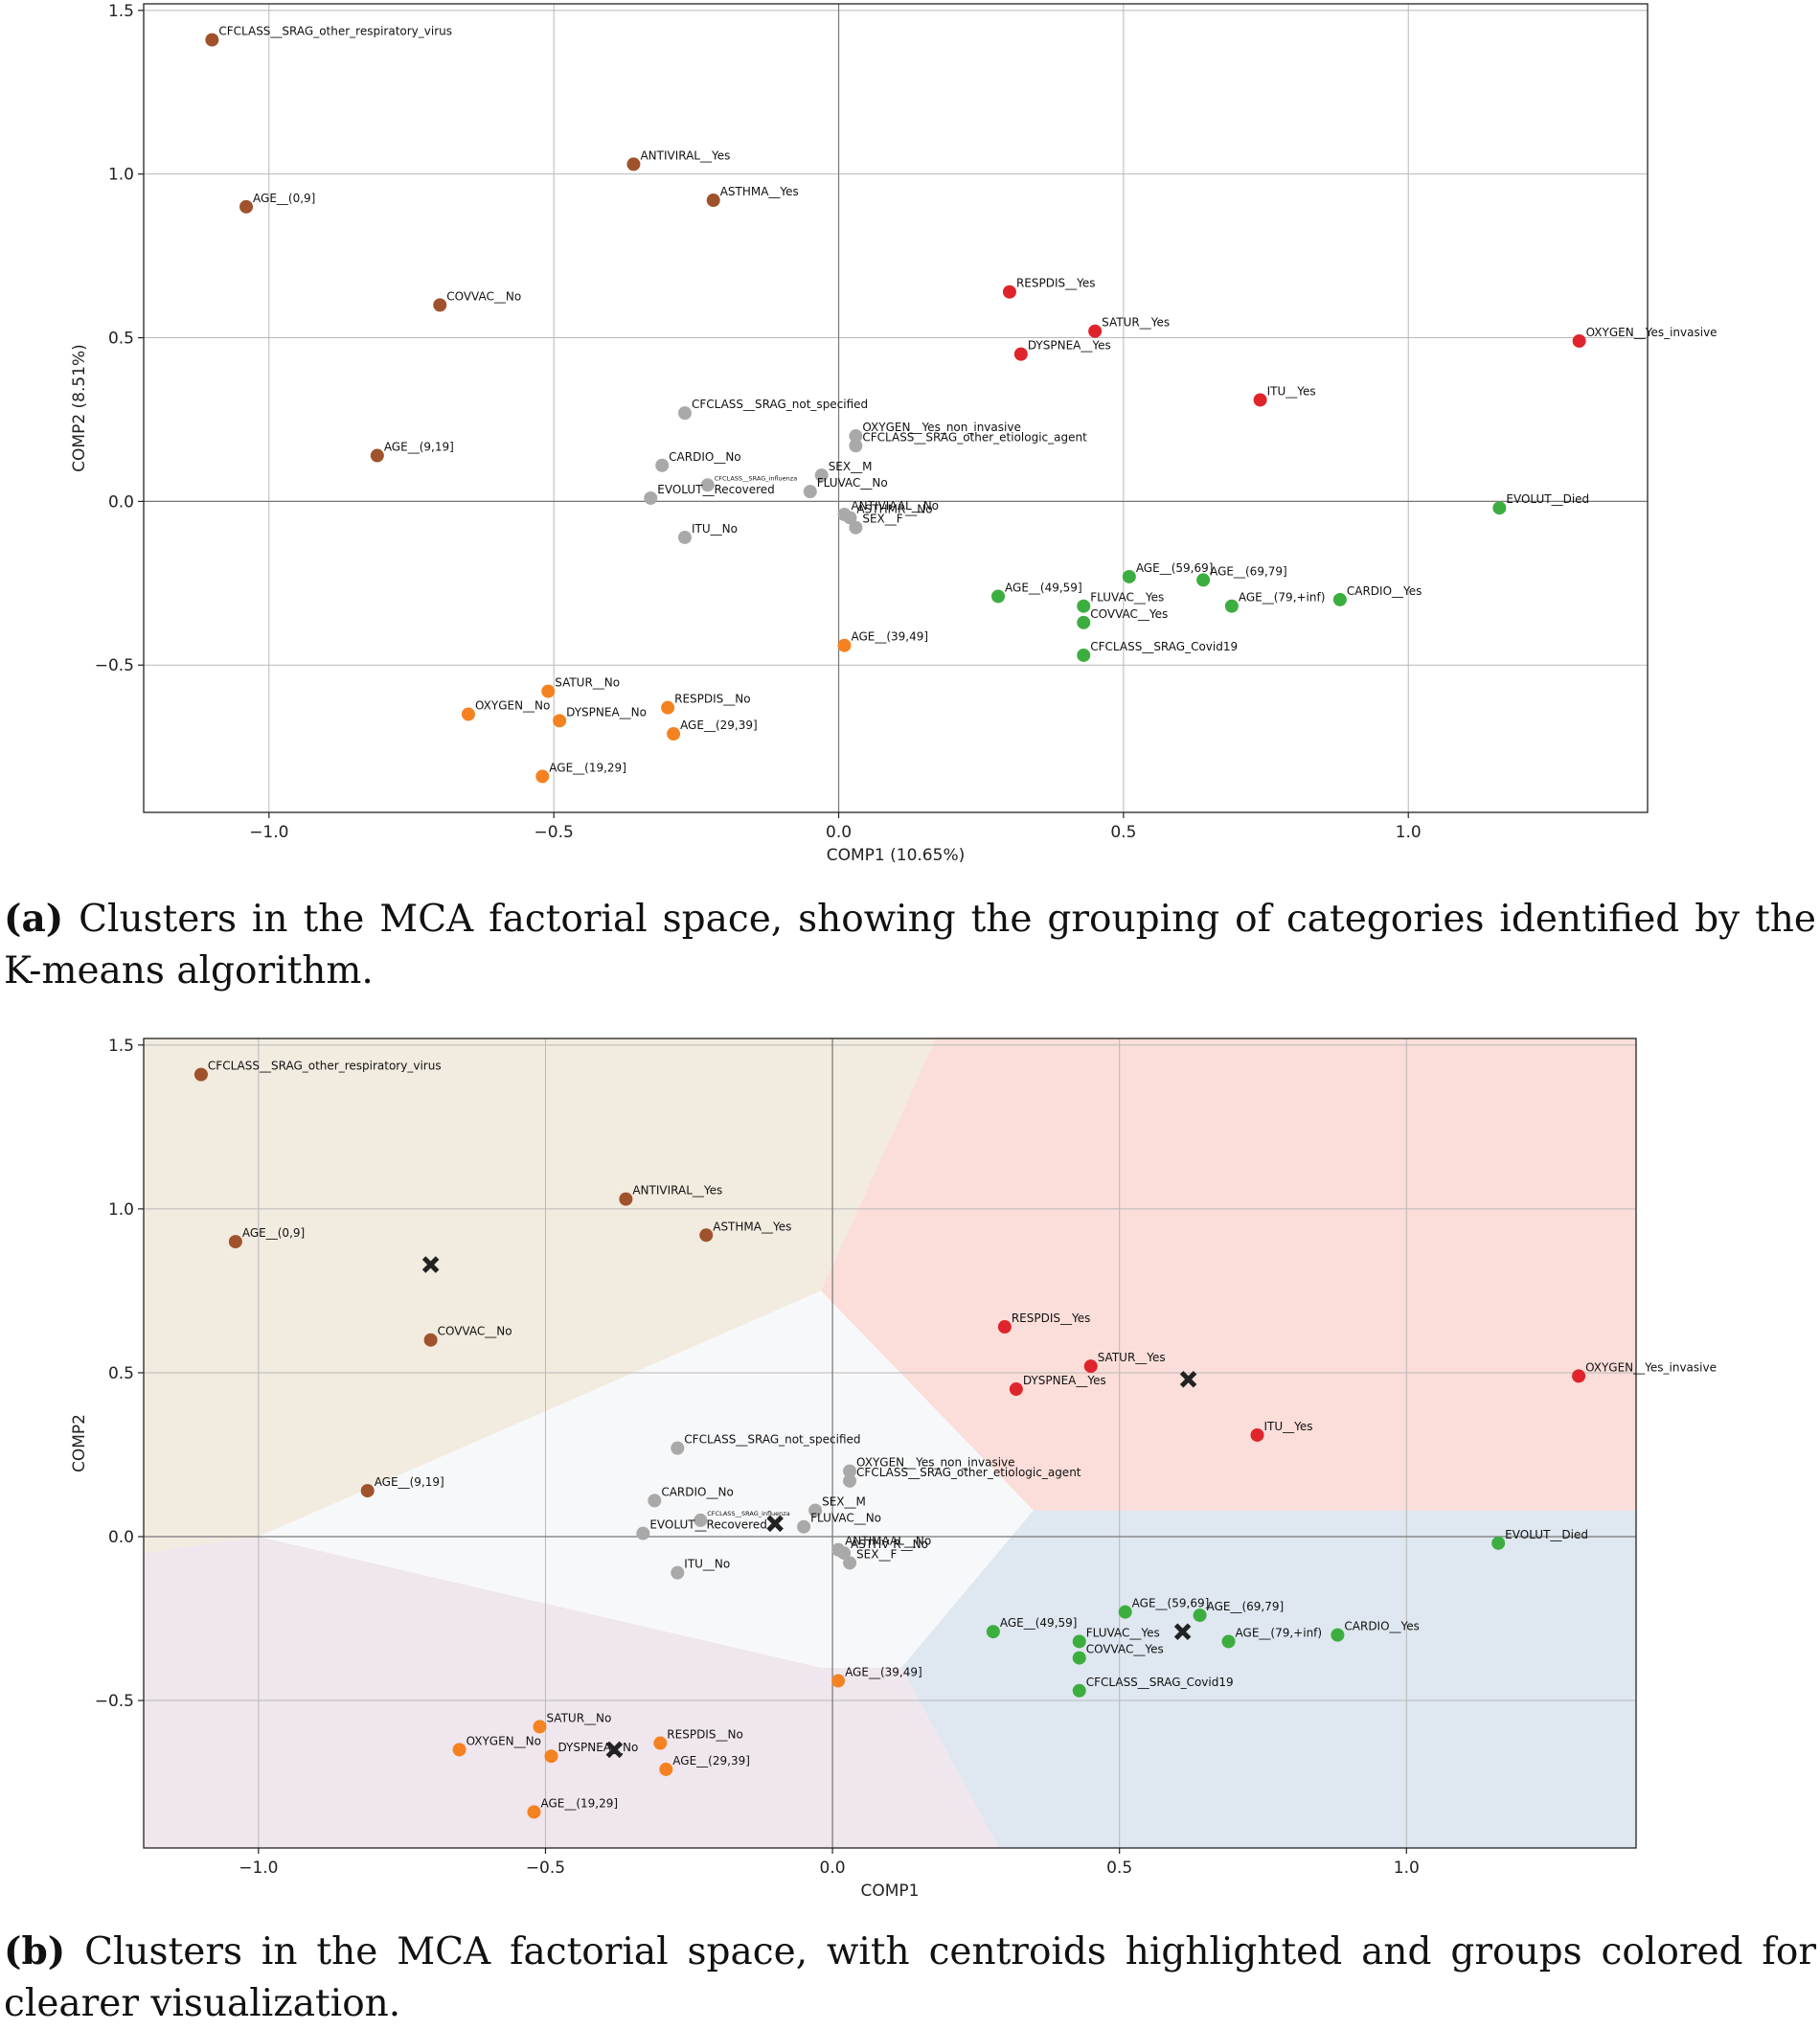 The width and height of the screenshot is (1820, 2030). I want to click on y-tick-label: 1.0, so click(121, 1210).